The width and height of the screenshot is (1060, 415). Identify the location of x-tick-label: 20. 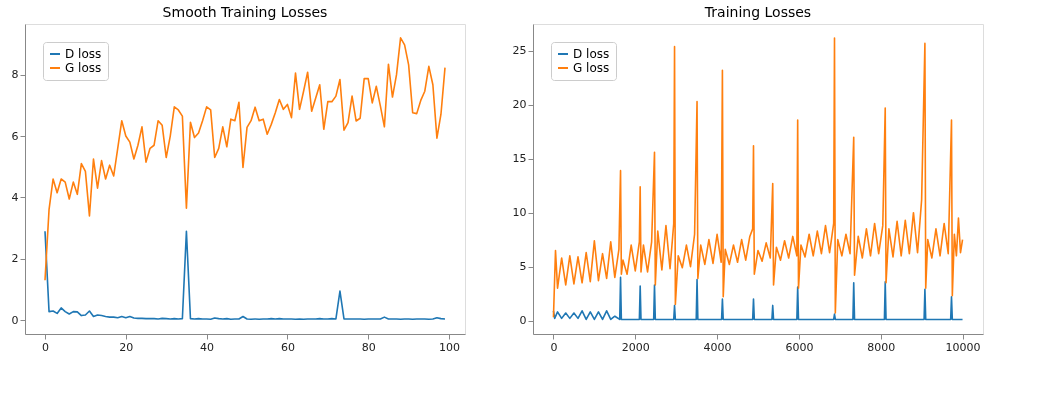
(126, 347).